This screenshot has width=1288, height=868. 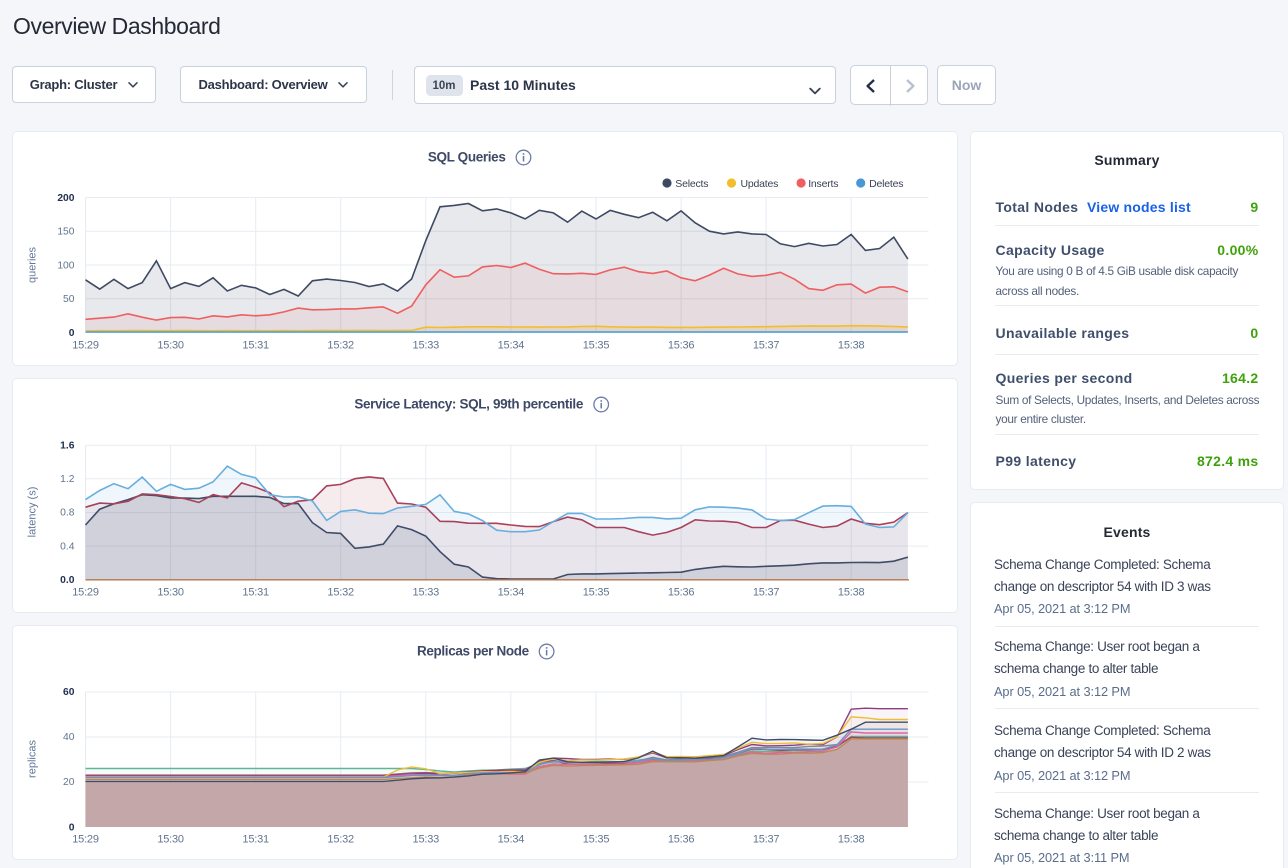 I want to click on svg-text: Replicas per Node, so click(x=472, y=650).